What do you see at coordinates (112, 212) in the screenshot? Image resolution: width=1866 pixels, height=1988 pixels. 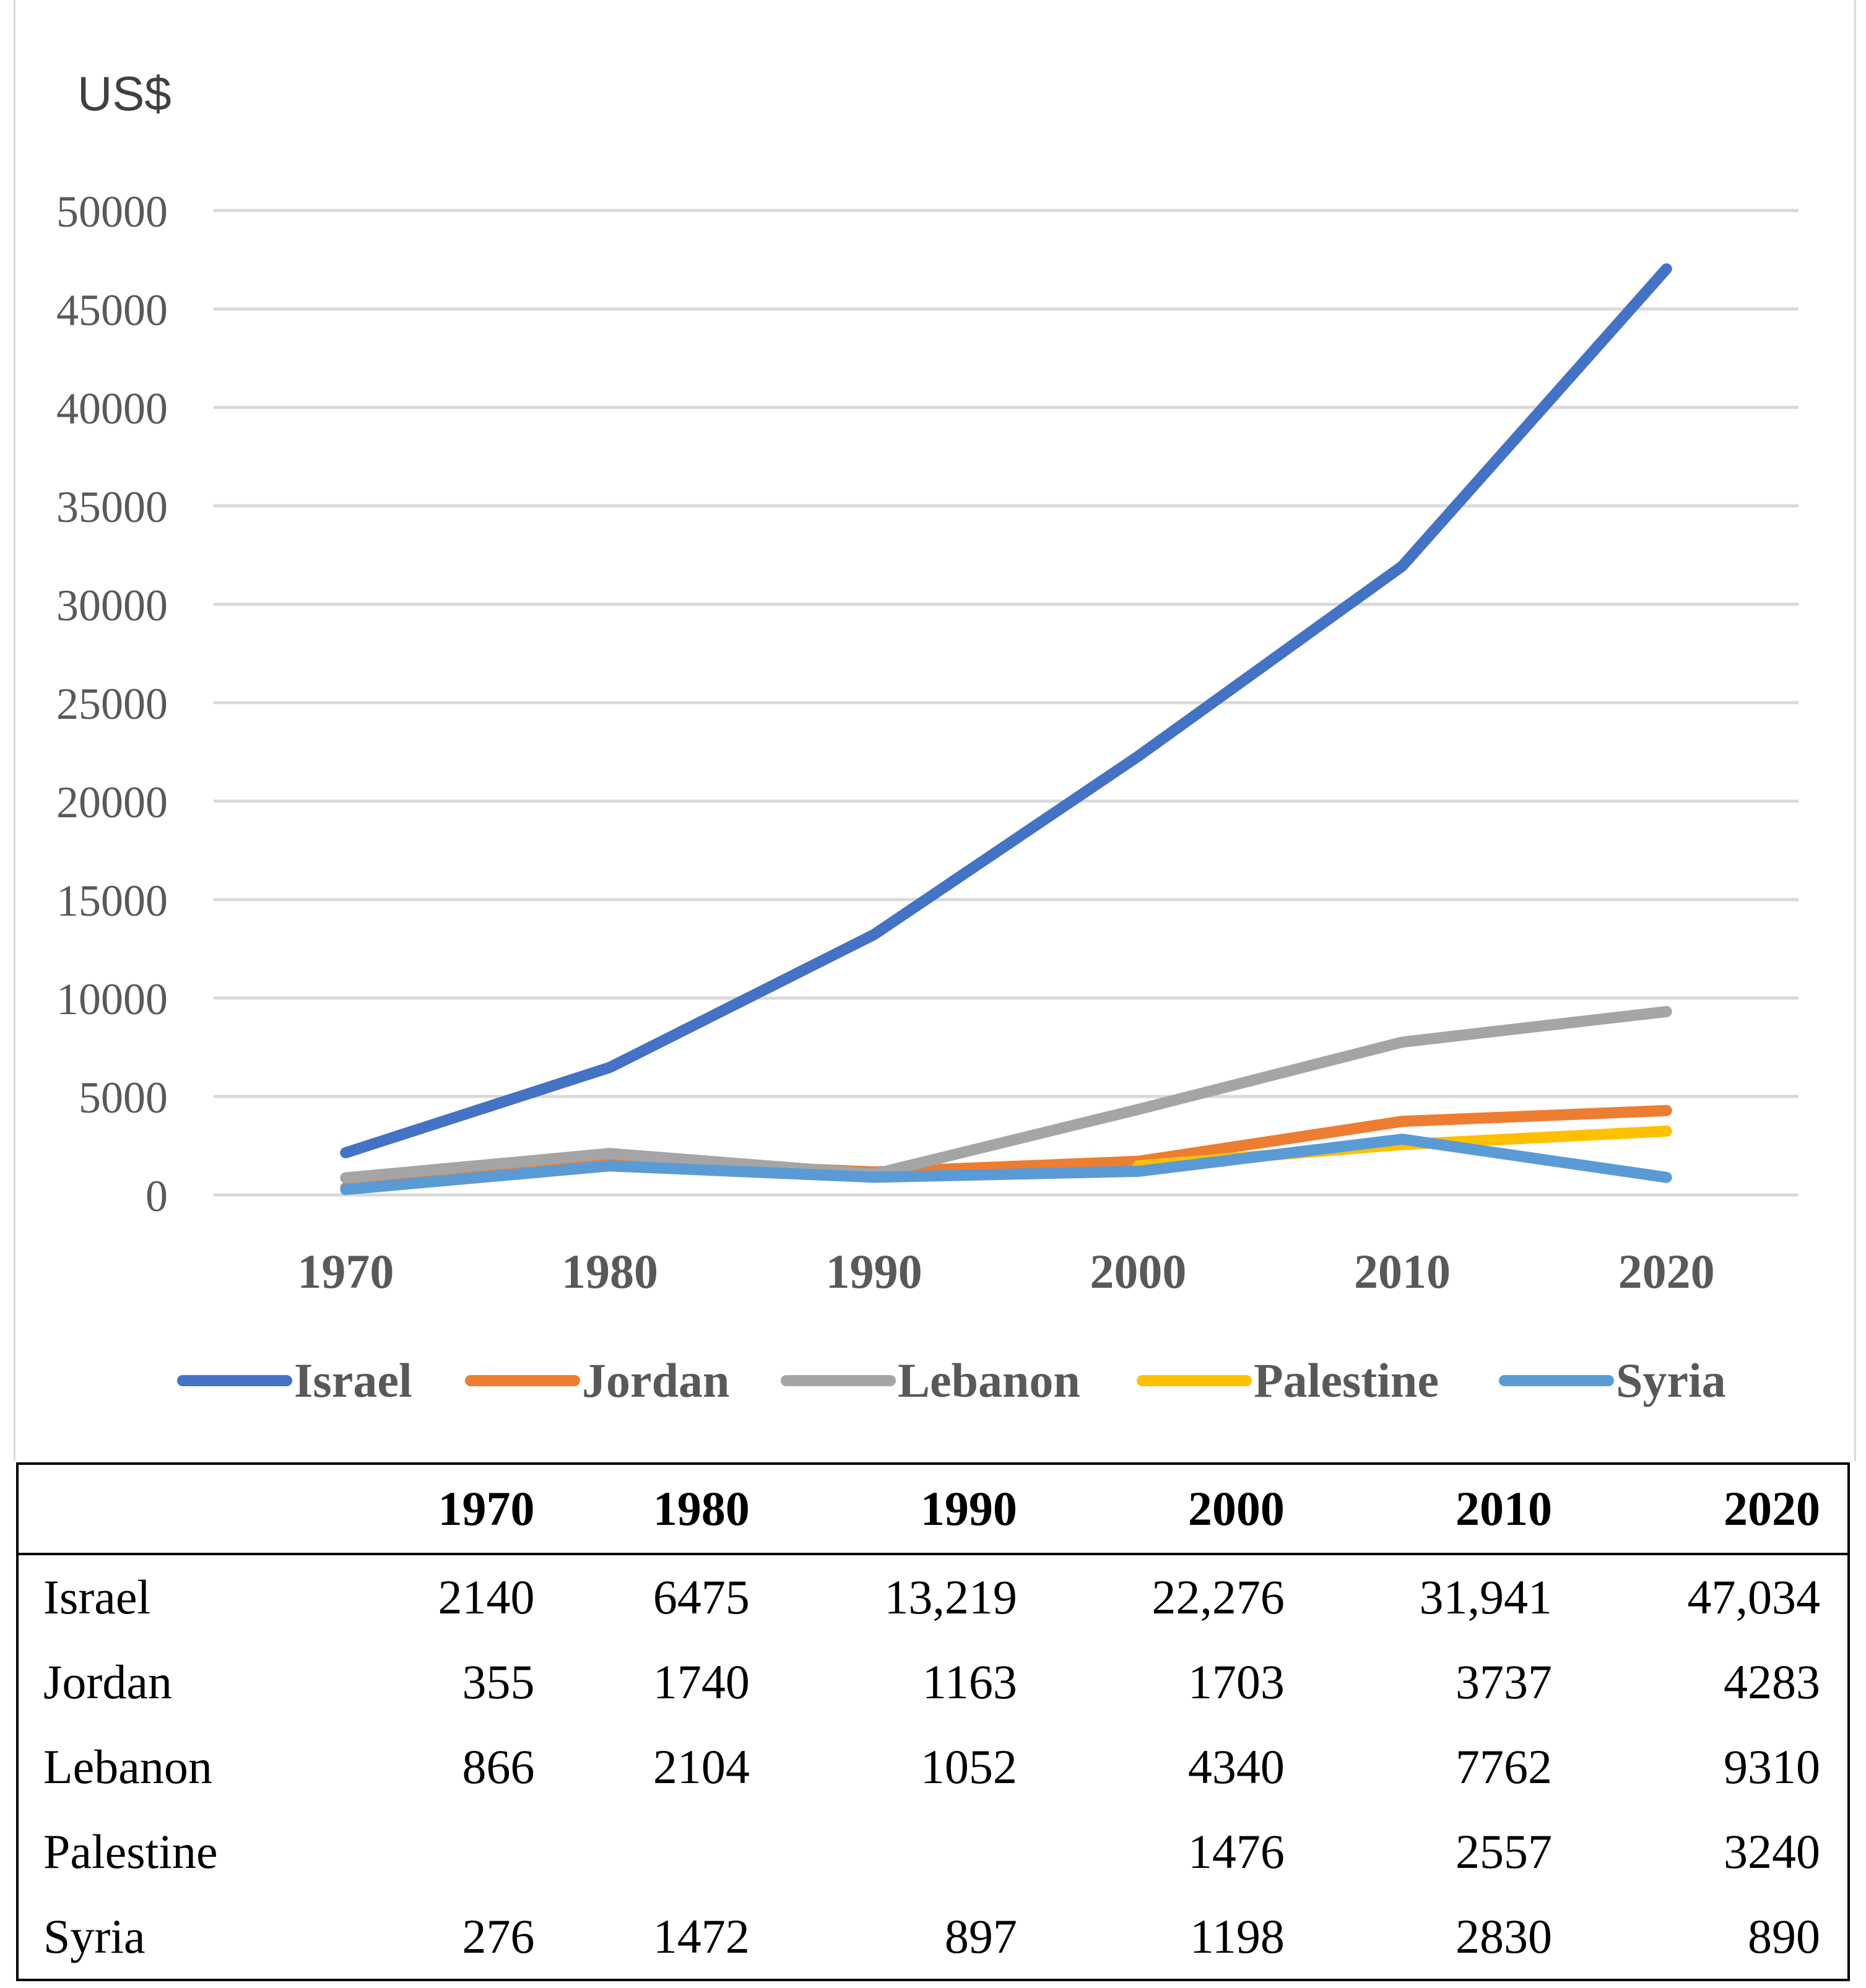 I see `y-tick-label: 50000` at bounding box center [112, 212].